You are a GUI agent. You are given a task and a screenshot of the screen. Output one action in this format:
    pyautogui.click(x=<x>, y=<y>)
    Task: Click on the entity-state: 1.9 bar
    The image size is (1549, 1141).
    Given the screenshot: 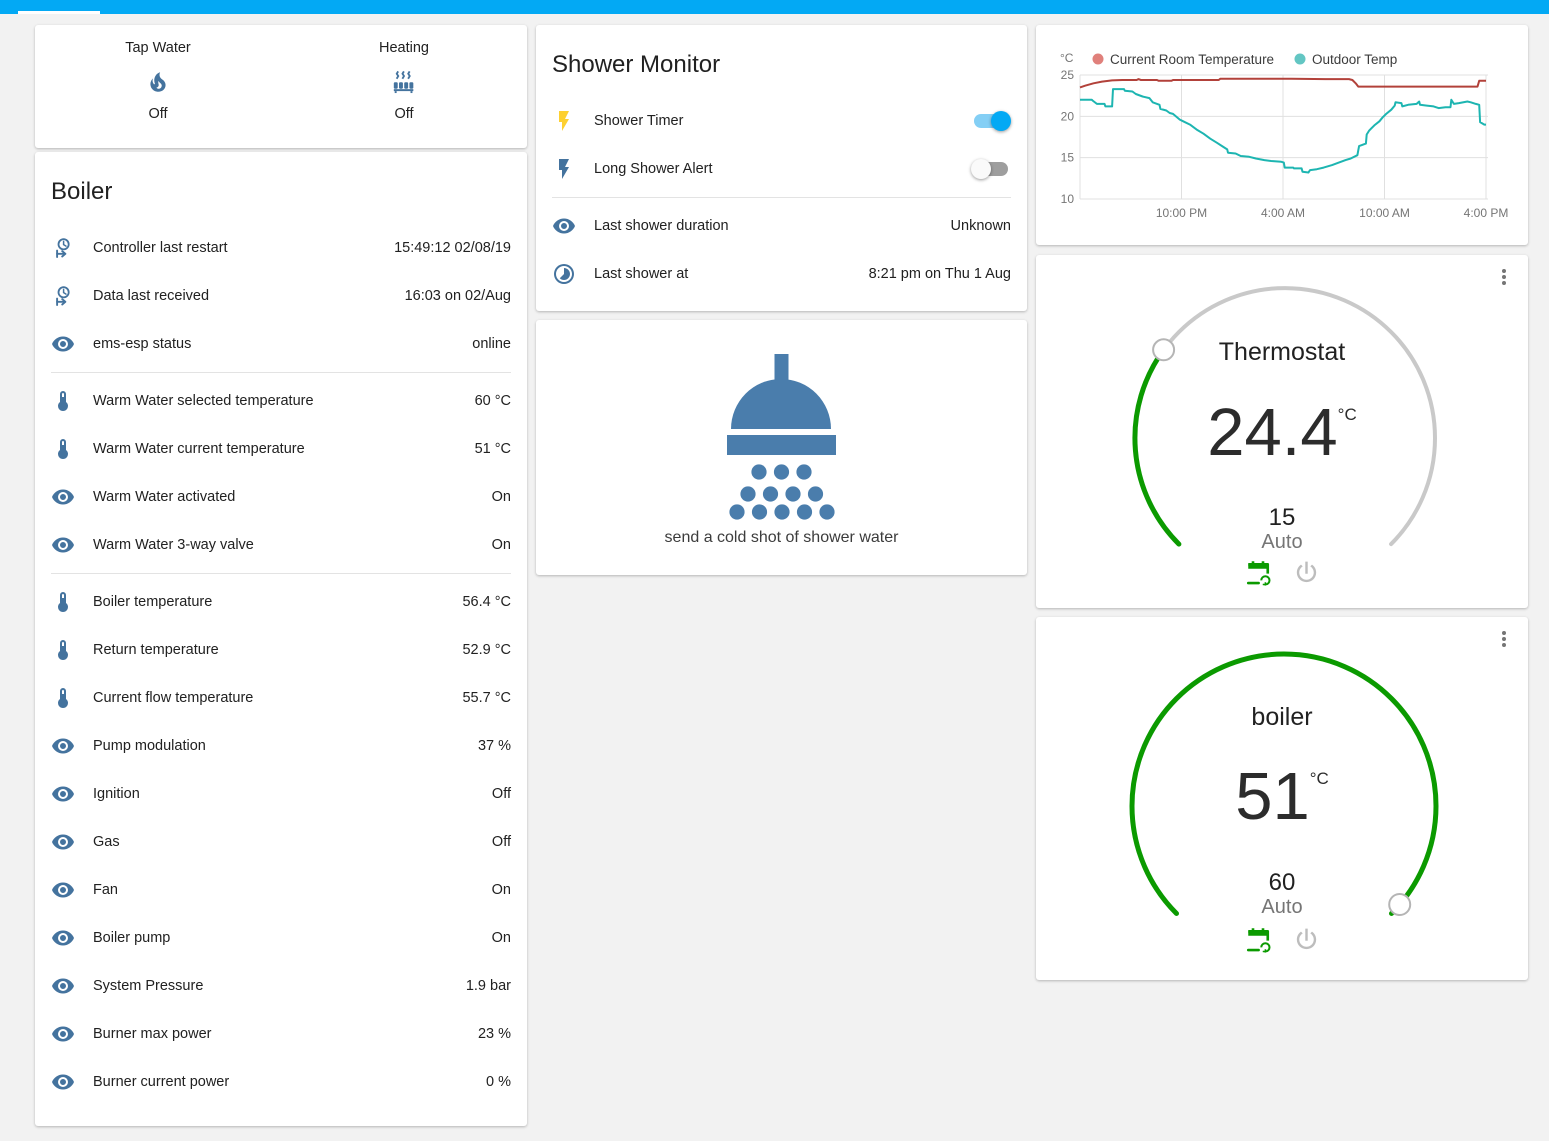 What is the action you would take?
    pyautogui.click(x=488, y=986)
    